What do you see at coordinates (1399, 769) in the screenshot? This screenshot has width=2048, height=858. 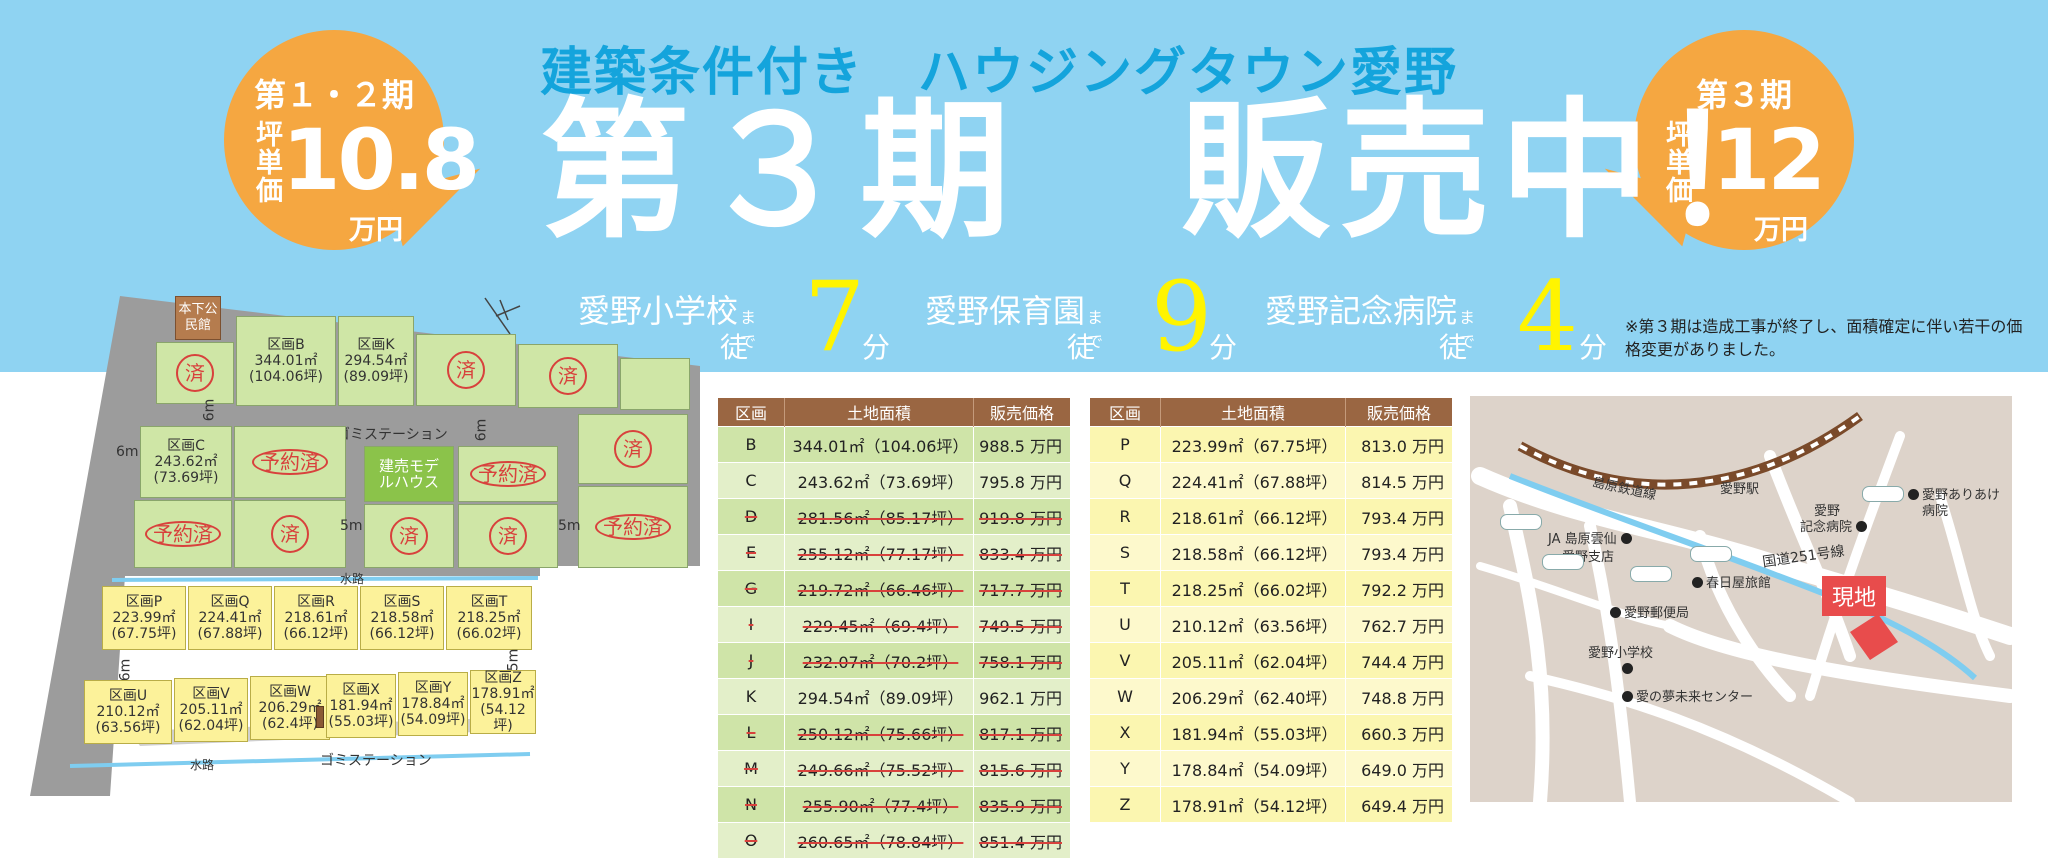 I see `cell-price: 649.0 万円` at bounding box center [1399, 769].